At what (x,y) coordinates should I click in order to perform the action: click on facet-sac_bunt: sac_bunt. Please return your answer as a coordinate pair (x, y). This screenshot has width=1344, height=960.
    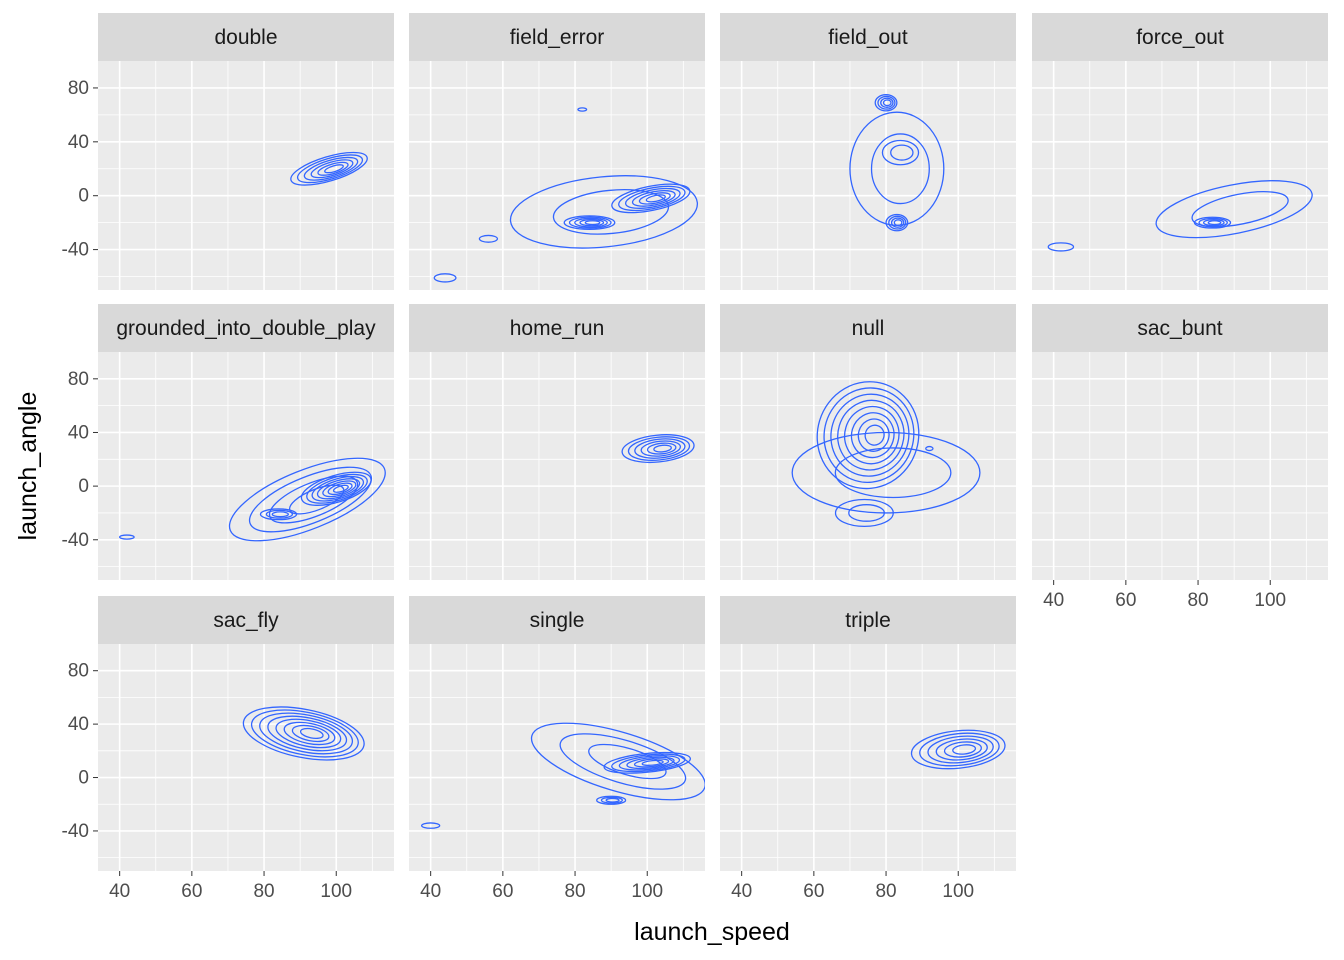
    Looking at the image, I should click on (1180, 442).